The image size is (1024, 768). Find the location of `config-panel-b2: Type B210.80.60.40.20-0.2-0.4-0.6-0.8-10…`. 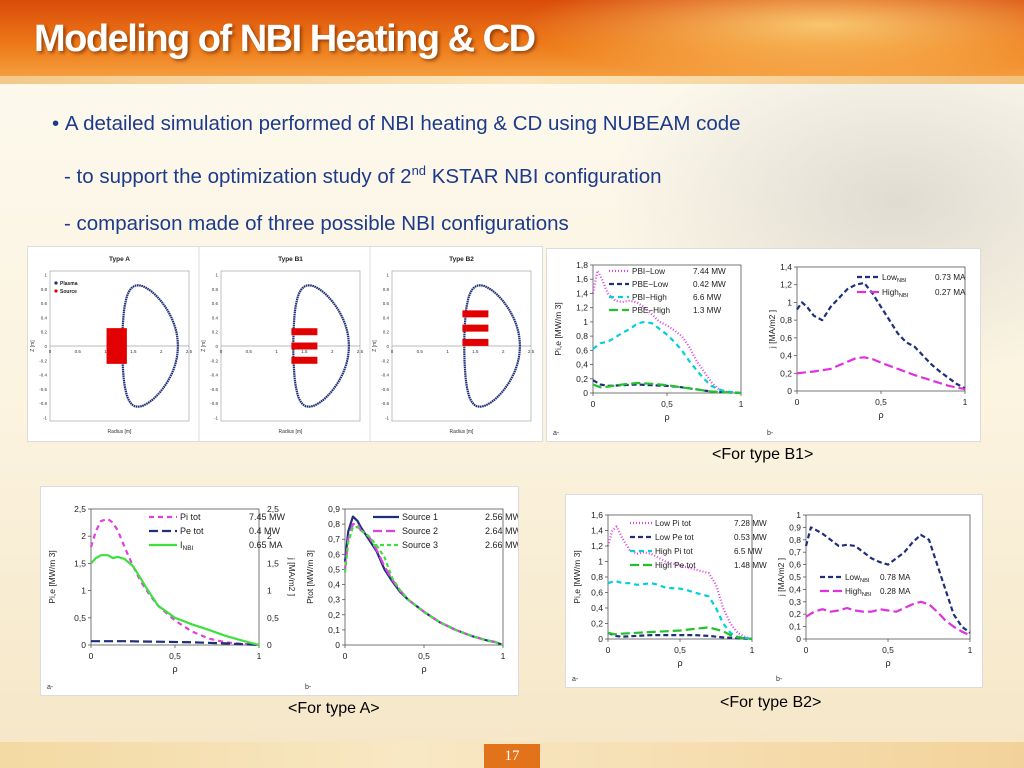

config-panel-b2: Type B210.80.60.40.20-0.2-0.4-0.6-0.8-10… is located at coordinates (452, 344).